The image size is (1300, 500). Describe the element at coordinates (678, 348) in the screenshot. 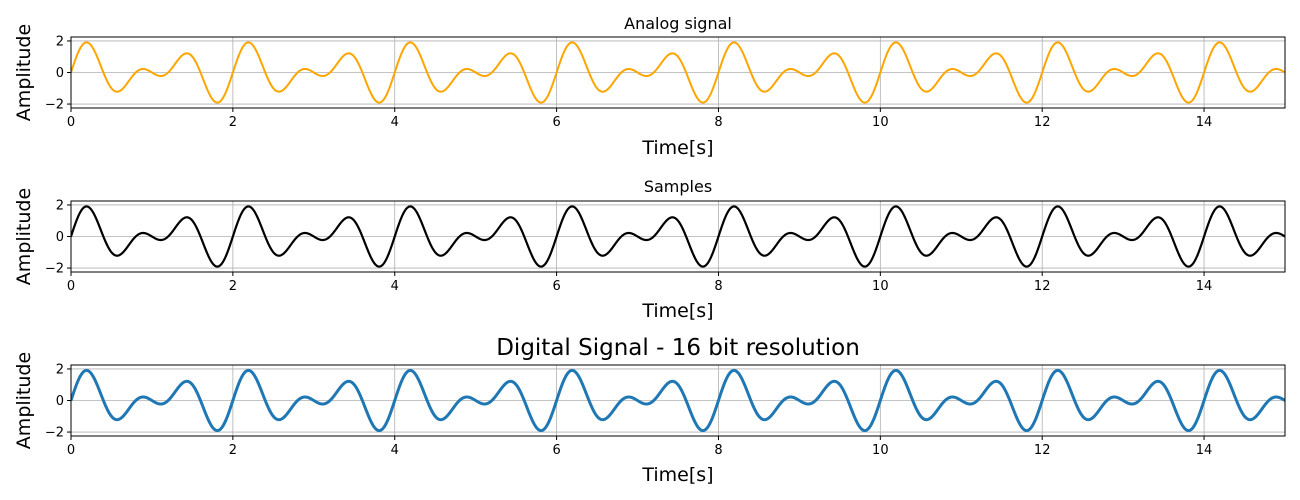

I see `chart-title: Digital Signal - 16 bit resolution` at that location.